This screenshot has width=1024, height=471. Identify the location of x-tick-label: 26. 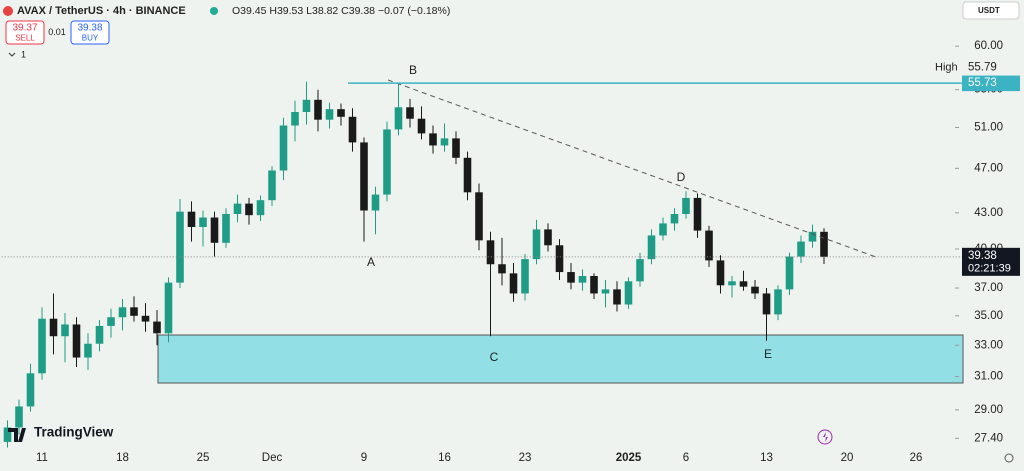
(916, 458).